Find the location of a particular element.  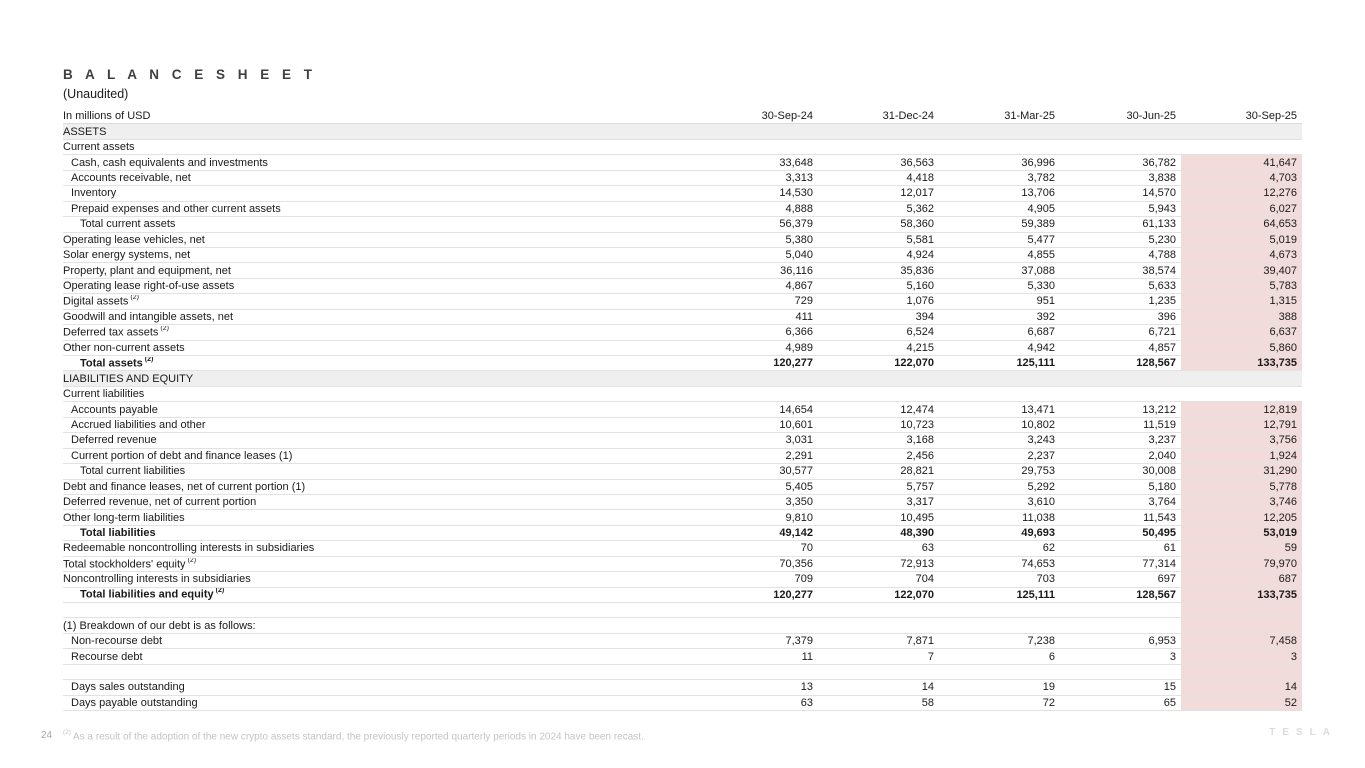

value-cell: 13,212 is located at coordinates (1159, 409).